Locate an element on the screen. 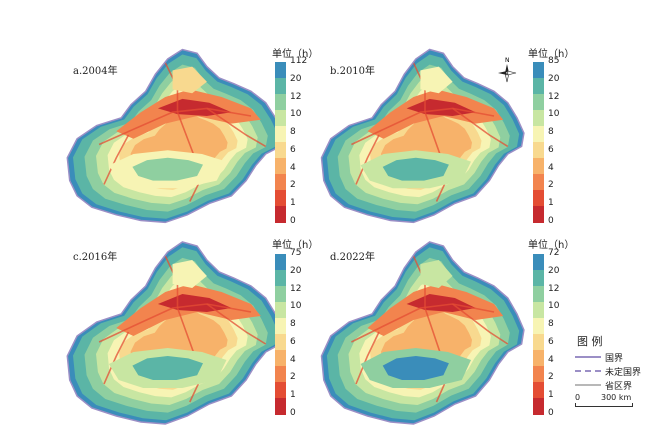 This screenshot has width=650, height=440. colorbar-tick-label: 0 is located at coordinates (293, 221).